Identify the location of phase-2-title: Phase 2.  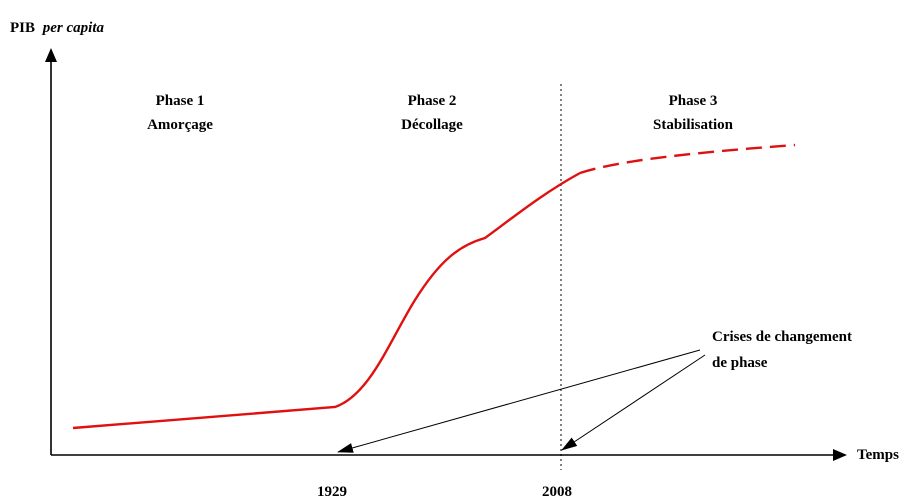
(432, 101).